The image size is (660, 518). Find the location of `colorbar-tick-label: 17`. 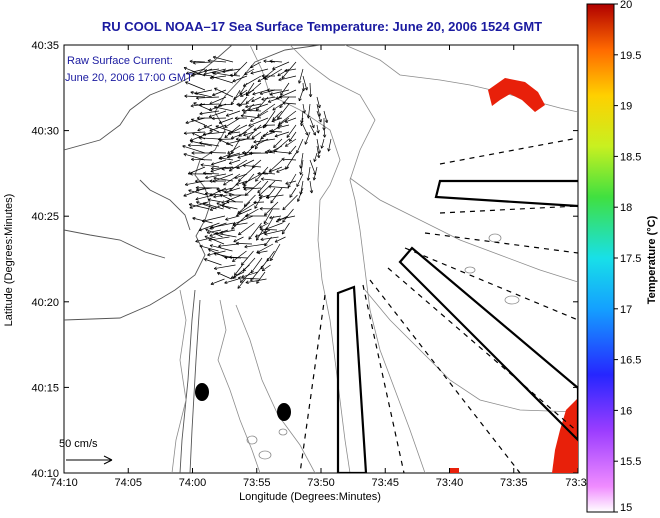

colorbar-tick-label: 17 is located at coordinates (626, 310).